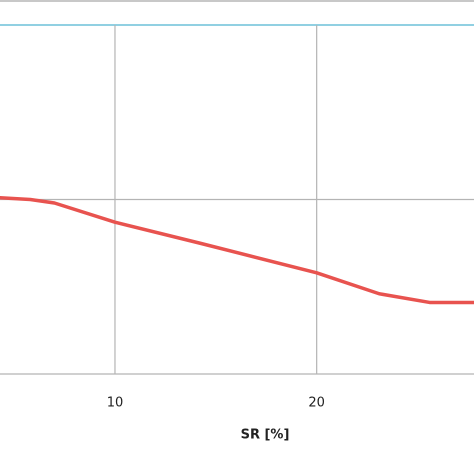  Describe the element at coordinates (115, 403) in the screenshot. I see `x-tick-label: 10` at that location.